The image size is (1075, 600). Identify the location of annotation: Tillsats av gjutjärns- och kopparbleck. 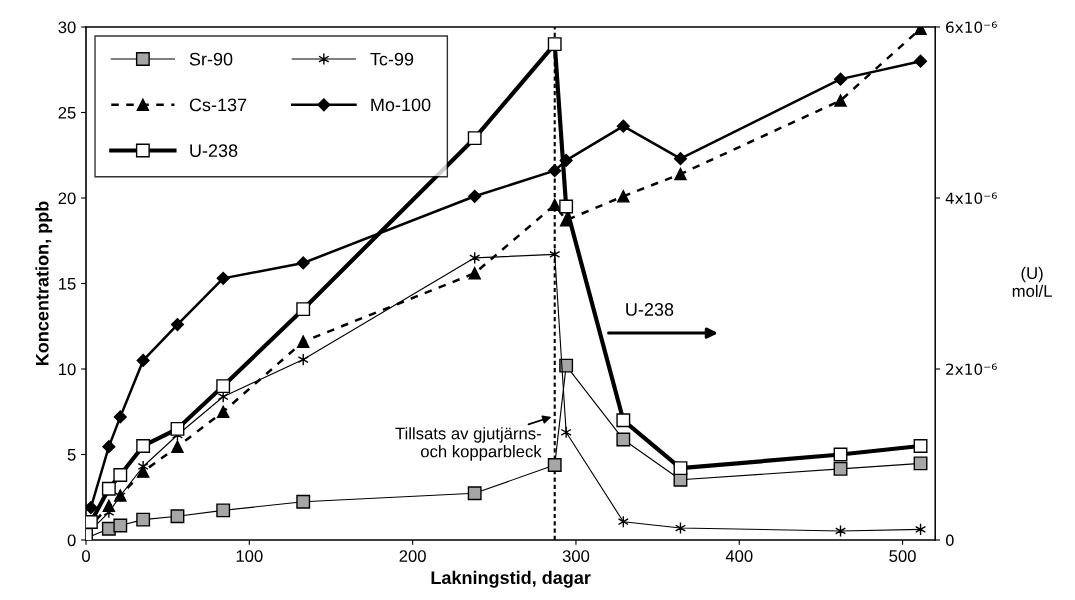
(468, 444).